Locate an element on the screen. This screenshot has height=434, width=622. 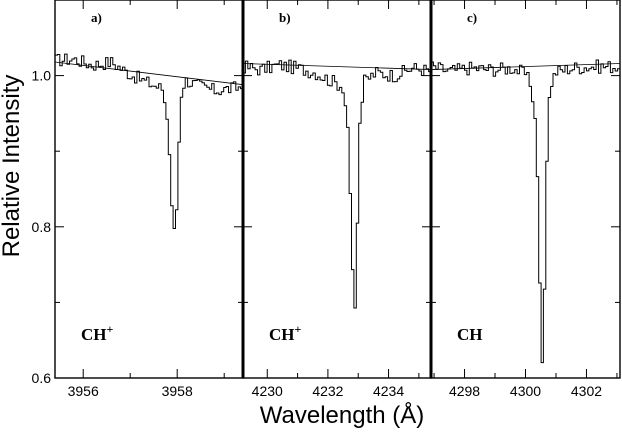
panel-letter: b) is located at coordinates (285, 17).